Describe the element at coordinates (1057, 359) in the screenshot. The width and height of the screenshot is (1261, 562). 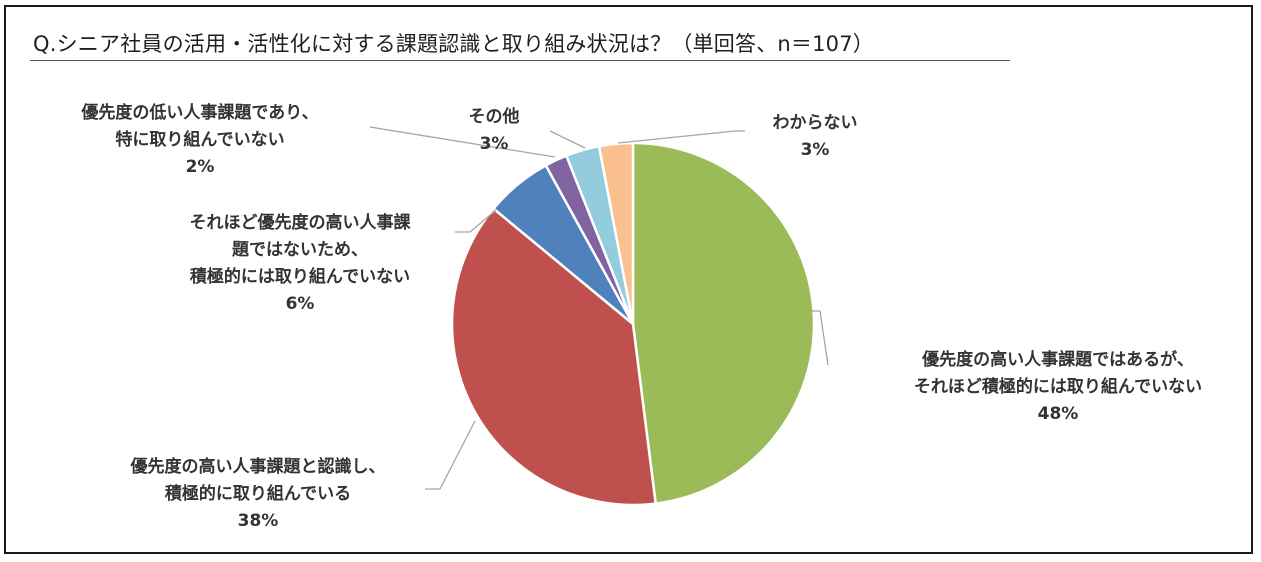
I see `data-label-line: 優先度の高い人事課題ではあるが、` at that location.